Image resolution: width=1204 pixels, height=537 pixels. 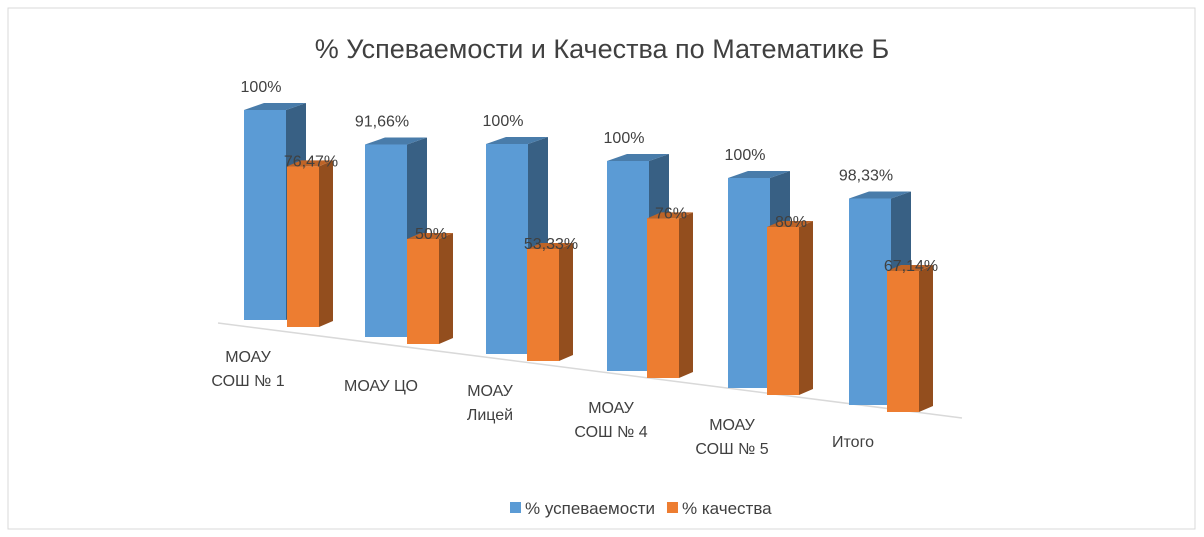 I want to click on data-label: 76,47%, so click(x=311, y=161).